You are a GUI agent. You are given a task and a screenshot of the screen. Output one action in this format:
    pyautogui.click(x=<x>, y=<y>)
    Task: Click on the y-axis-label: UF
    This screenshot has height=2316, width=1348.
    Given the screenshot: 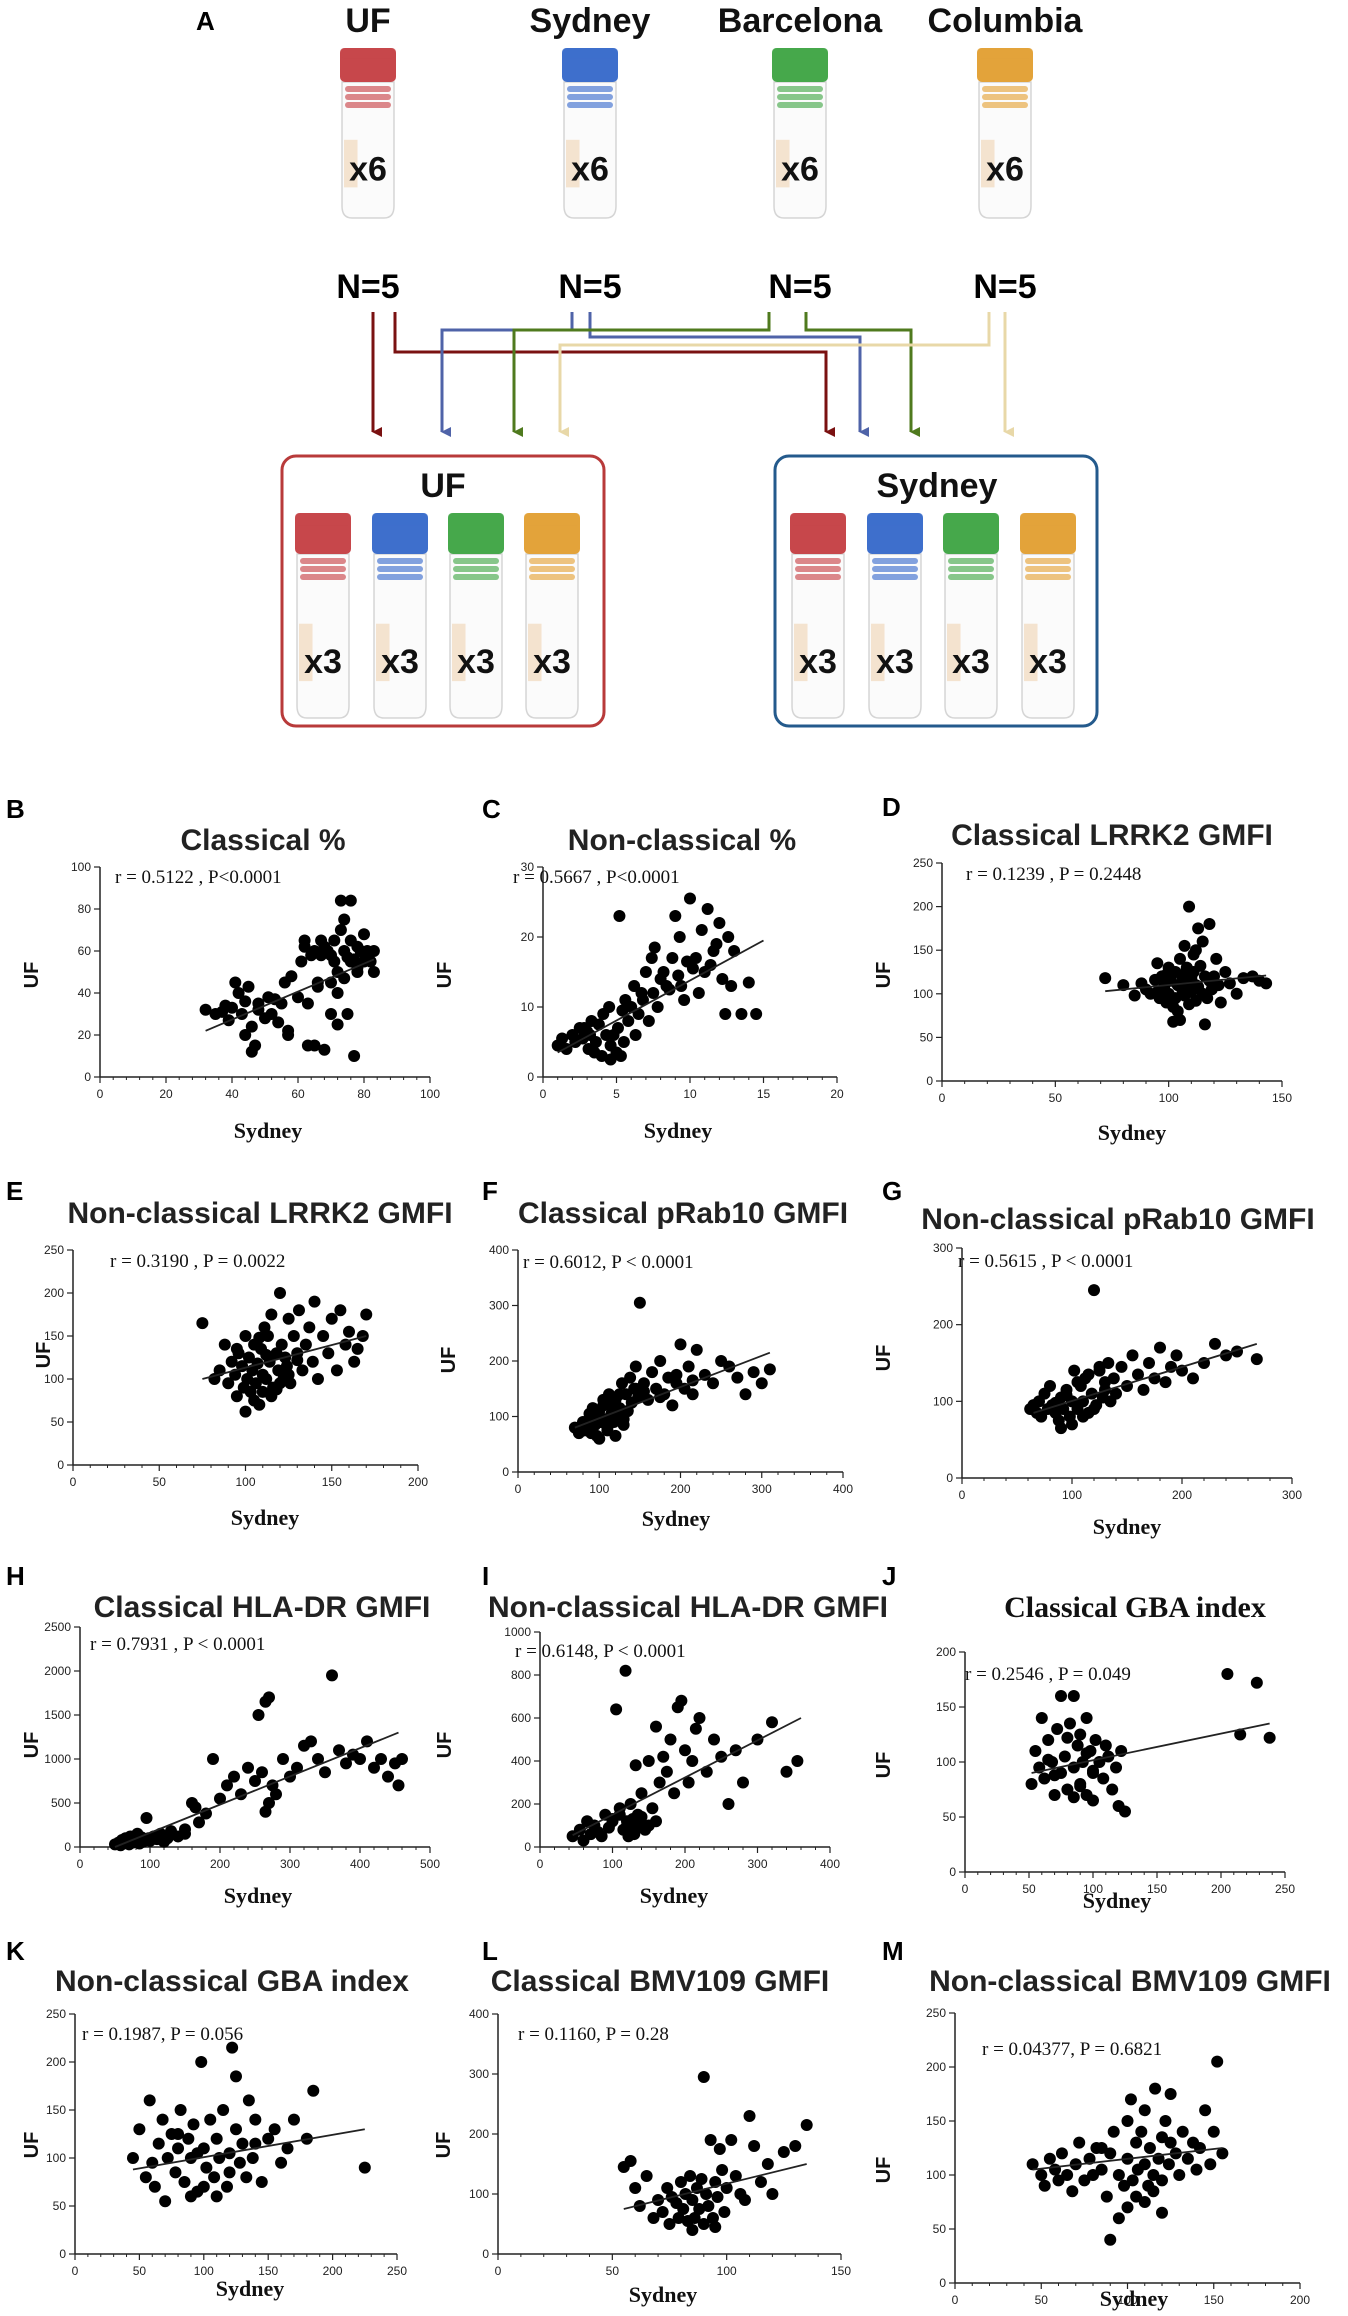 What is the action you would take?
    pyautogui.click(x=884, y=2170)
    